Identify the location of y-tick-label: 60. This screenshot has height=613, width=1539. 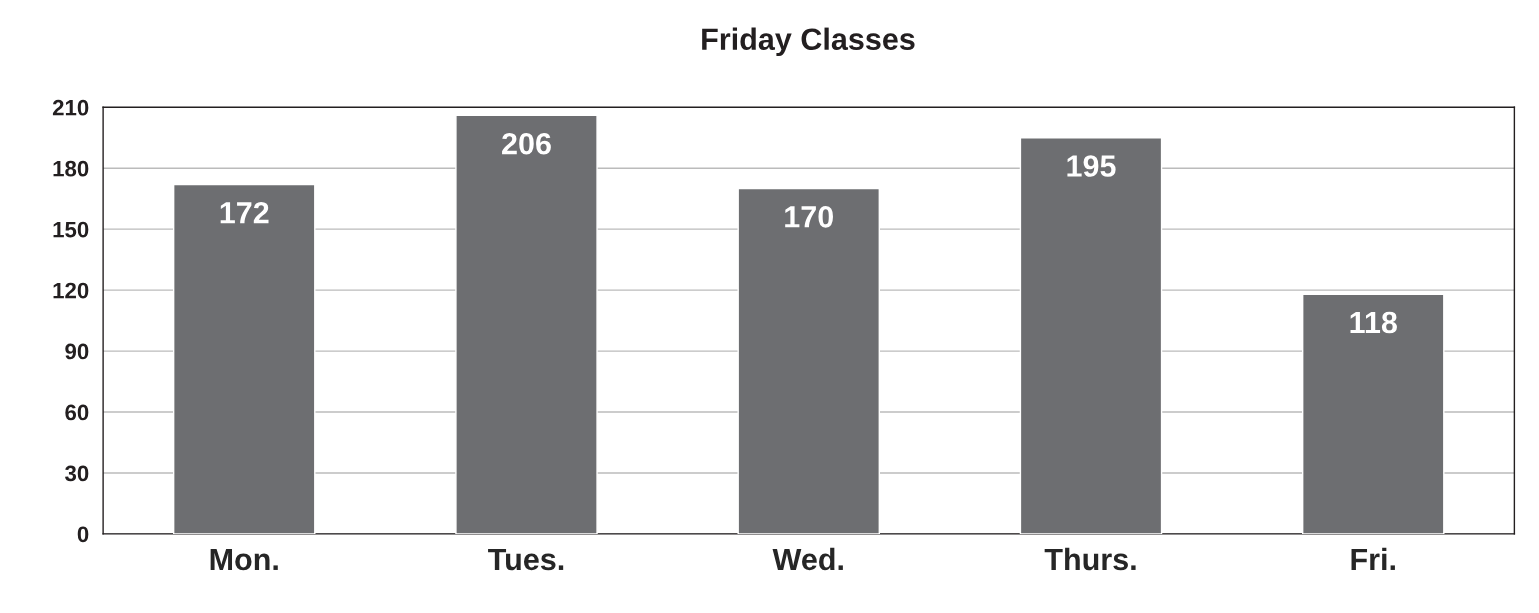
(77, 412).